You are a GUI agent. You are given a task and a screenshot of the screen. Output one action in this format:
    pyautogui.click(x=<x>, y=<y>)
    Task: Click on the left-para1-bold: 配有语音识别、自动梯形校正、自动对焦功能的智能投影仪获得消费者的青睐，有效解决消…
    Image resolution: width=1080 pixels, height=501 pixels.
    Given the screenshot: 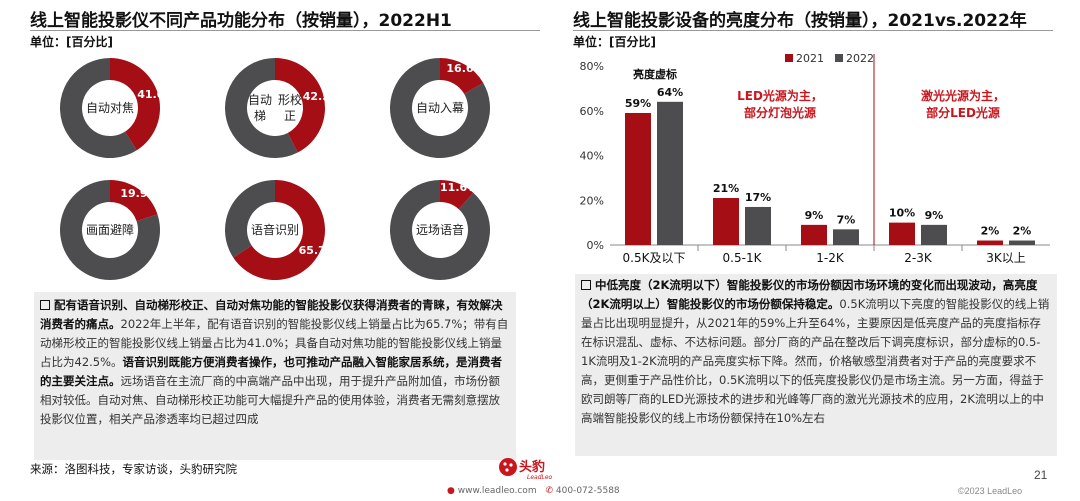 What is the action you would take?
    pyautogui.click(x=271, y=314)
    